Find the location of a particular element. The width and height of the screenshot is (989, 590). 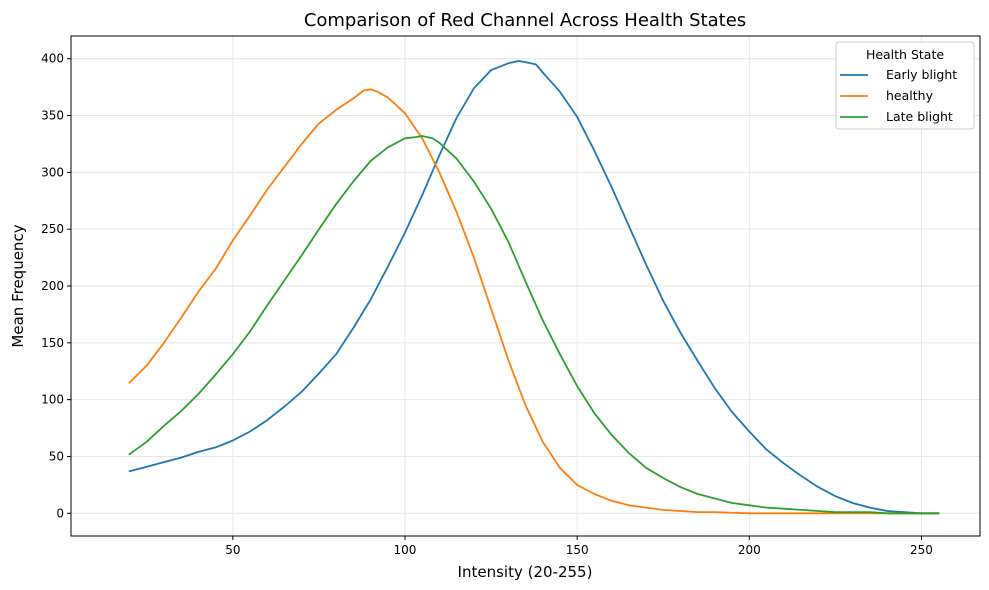

legend-label: Late blight is located at coordinates (919, 116).